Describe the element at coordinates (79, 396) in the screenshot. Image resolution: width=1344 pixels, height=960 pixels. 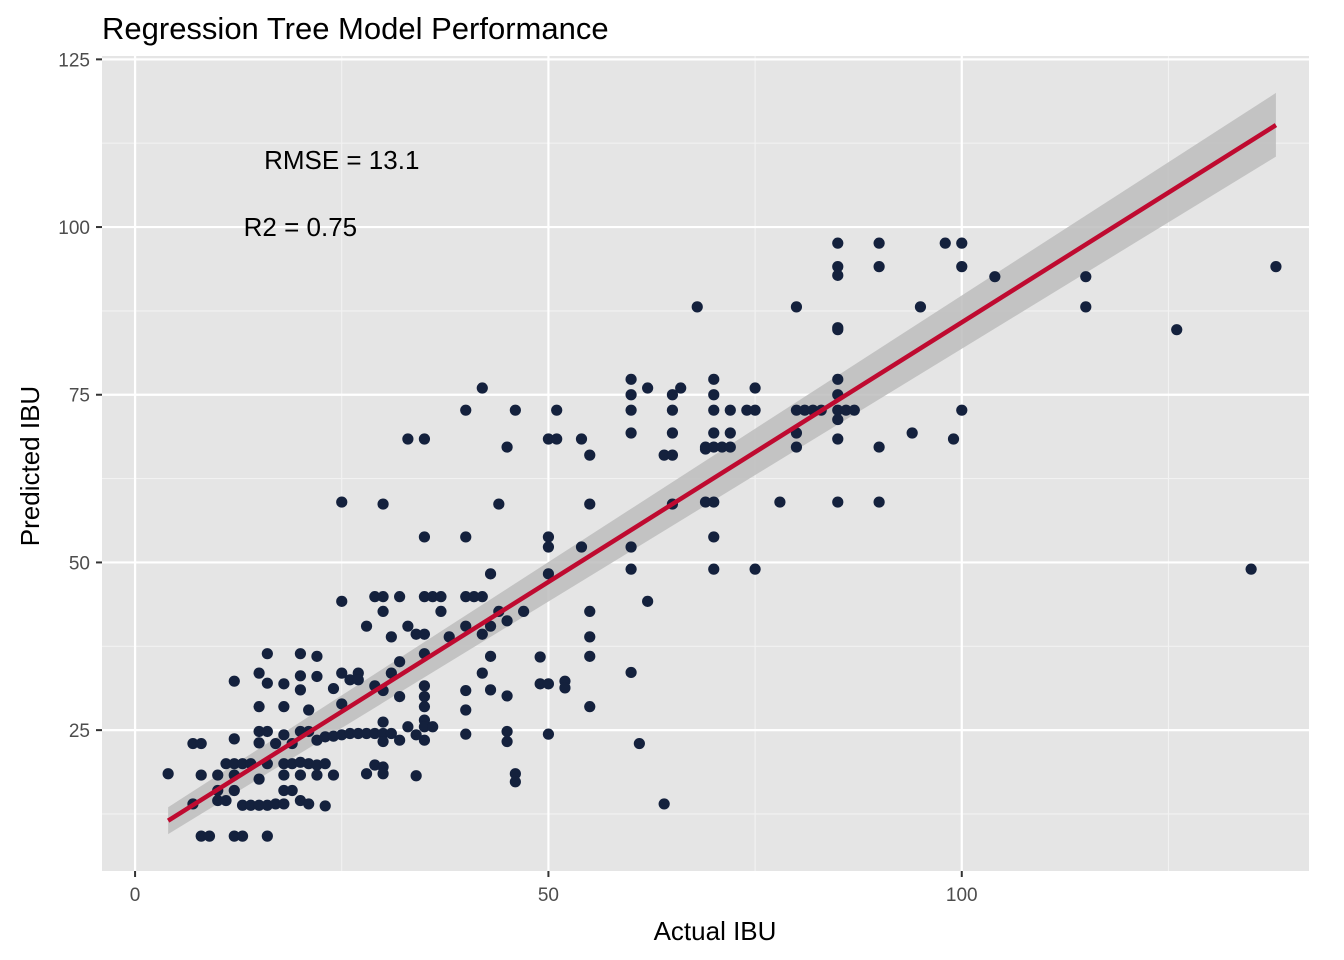
I see `y-tick-label: 75` at that location.